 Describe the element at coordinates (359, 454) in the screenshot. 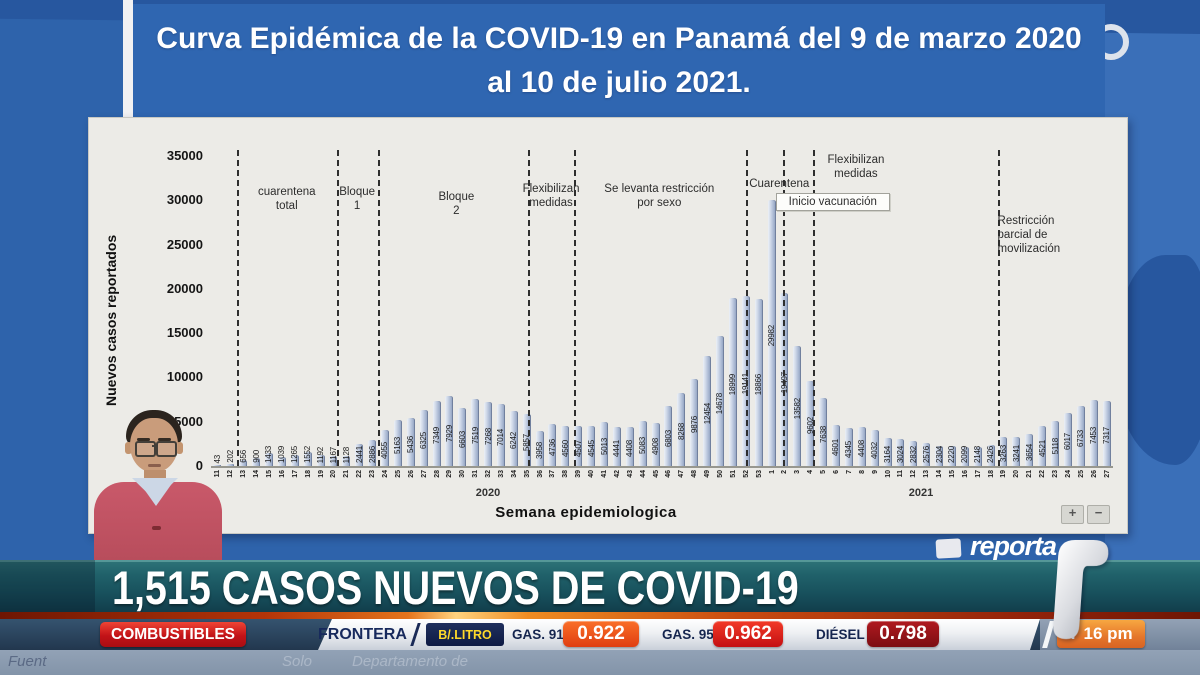

I see `bar-value-label: 2441` at that location.